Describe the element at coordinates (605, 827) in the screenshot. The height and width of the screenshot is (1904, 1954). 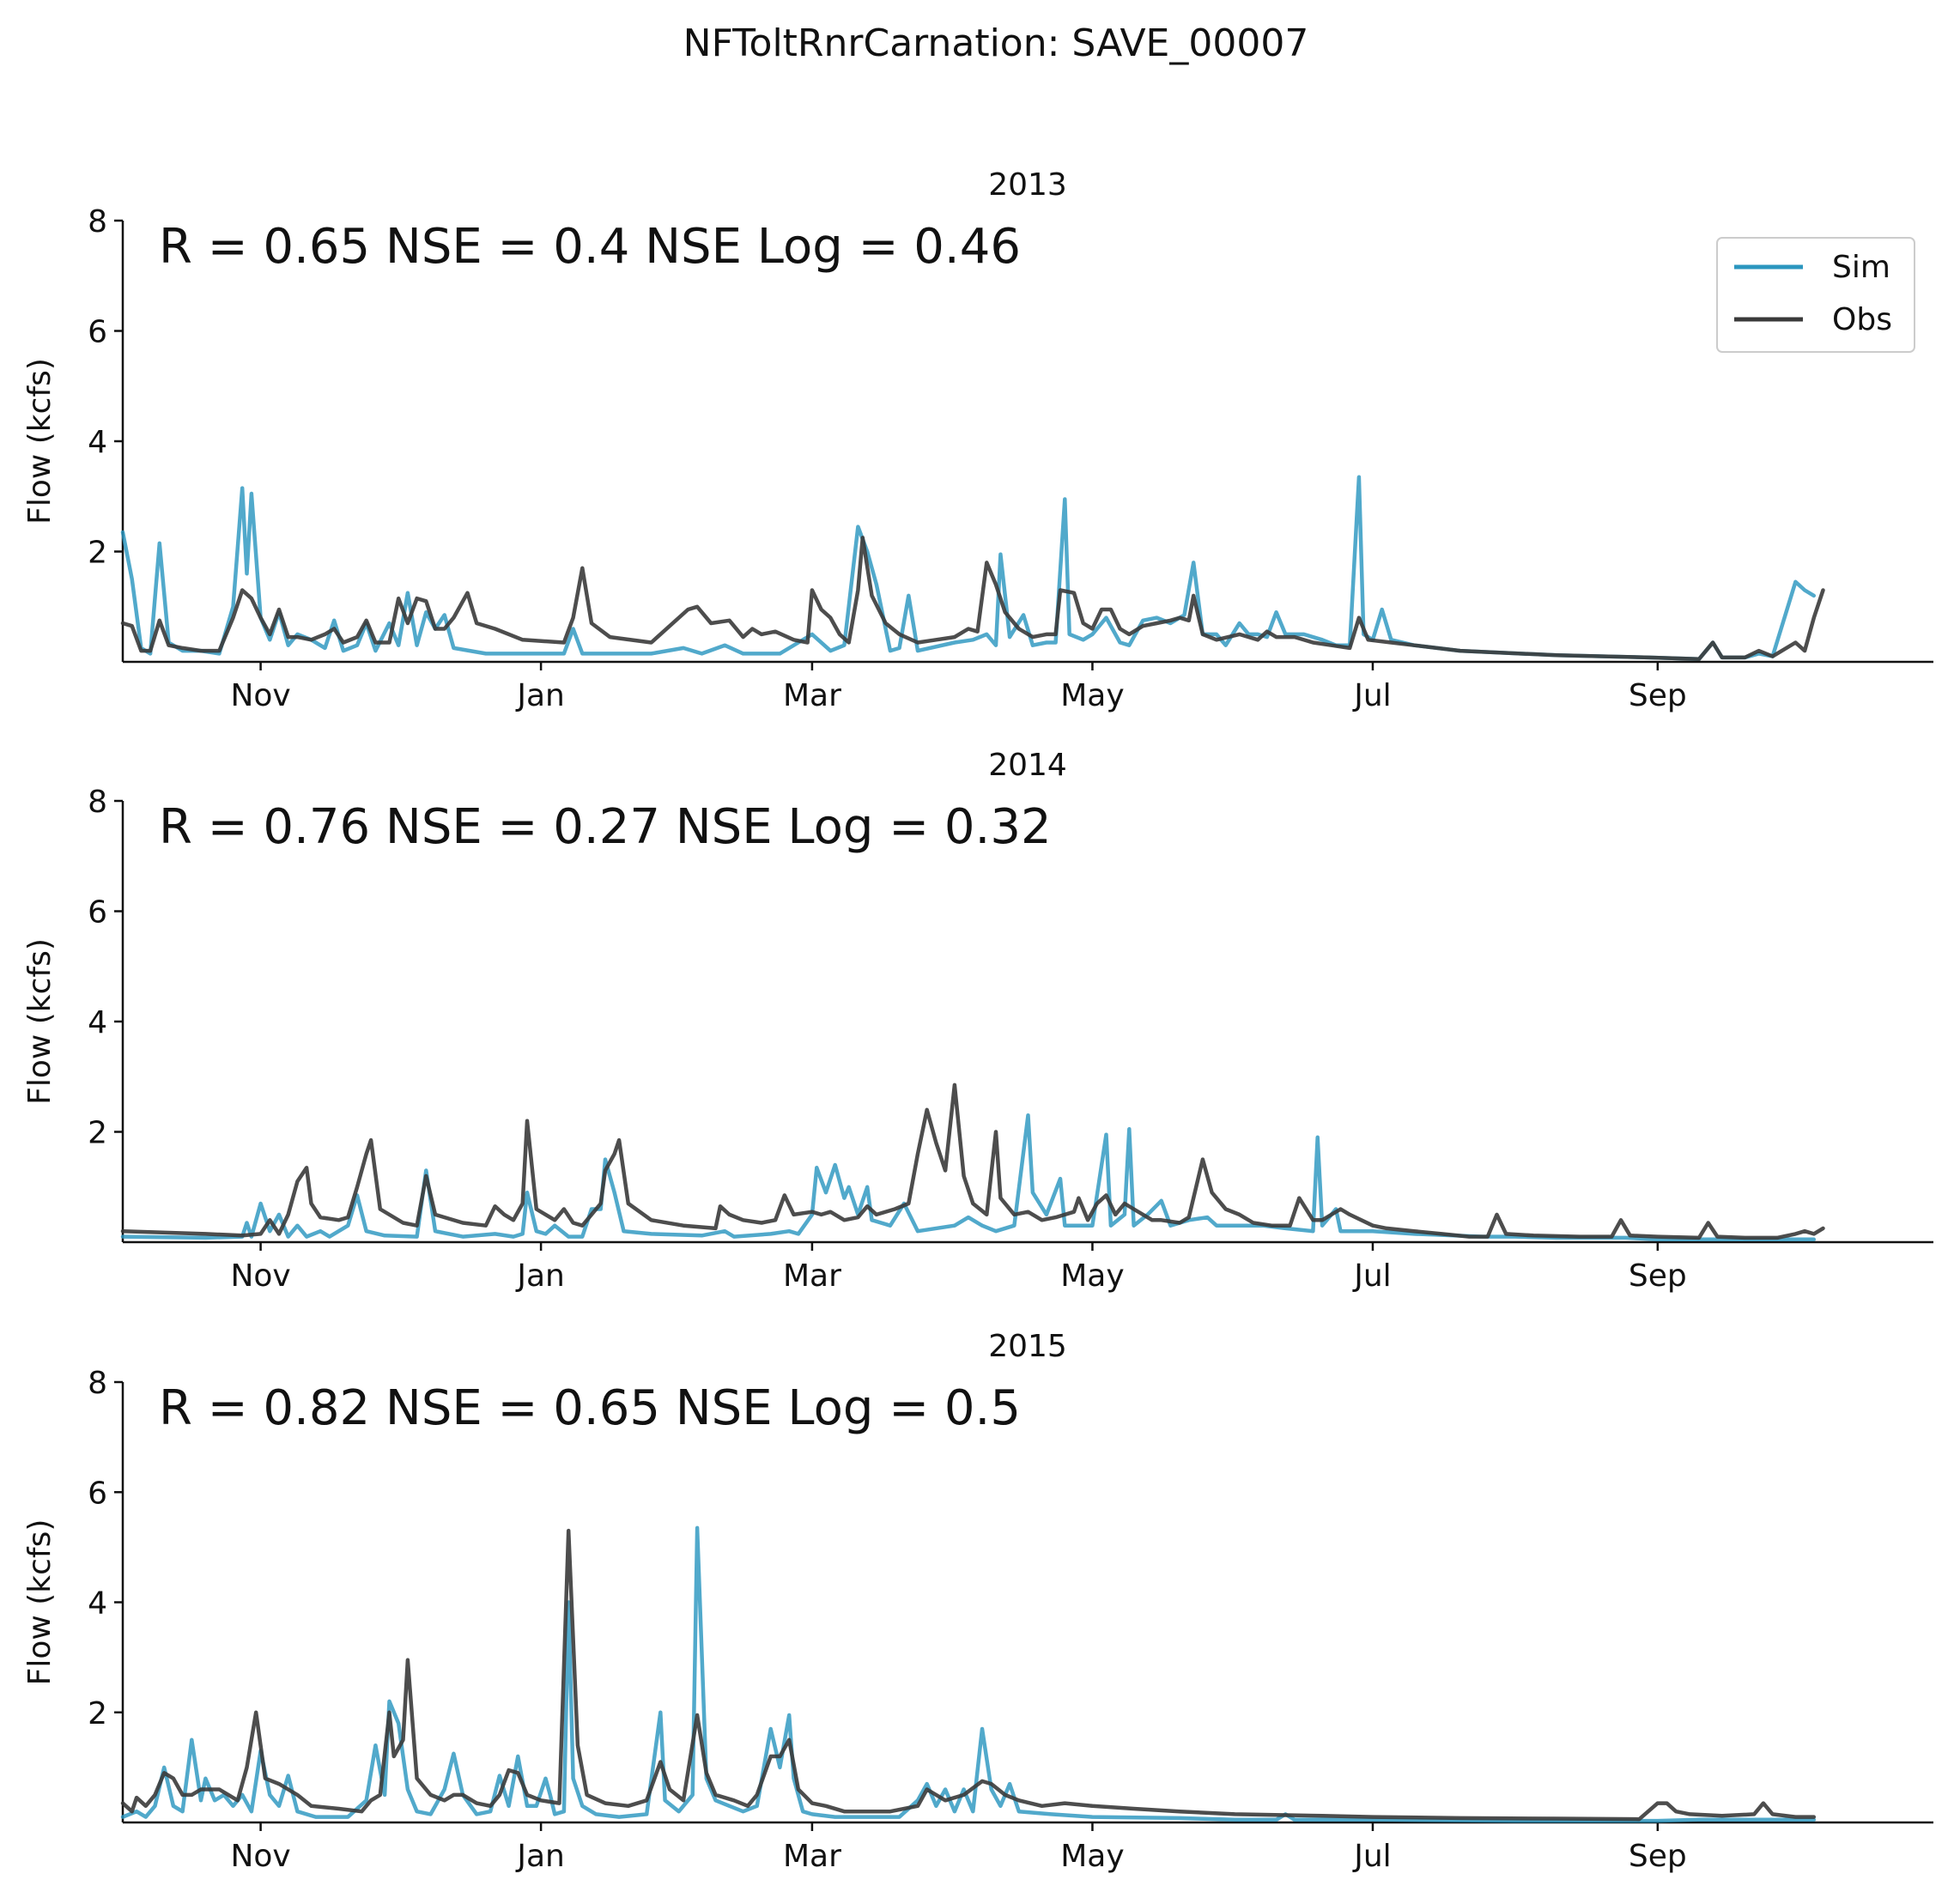
I see `stats-annotation: R = 0.76 NSE = 0.27 NSE Log = 0.32` at that location.